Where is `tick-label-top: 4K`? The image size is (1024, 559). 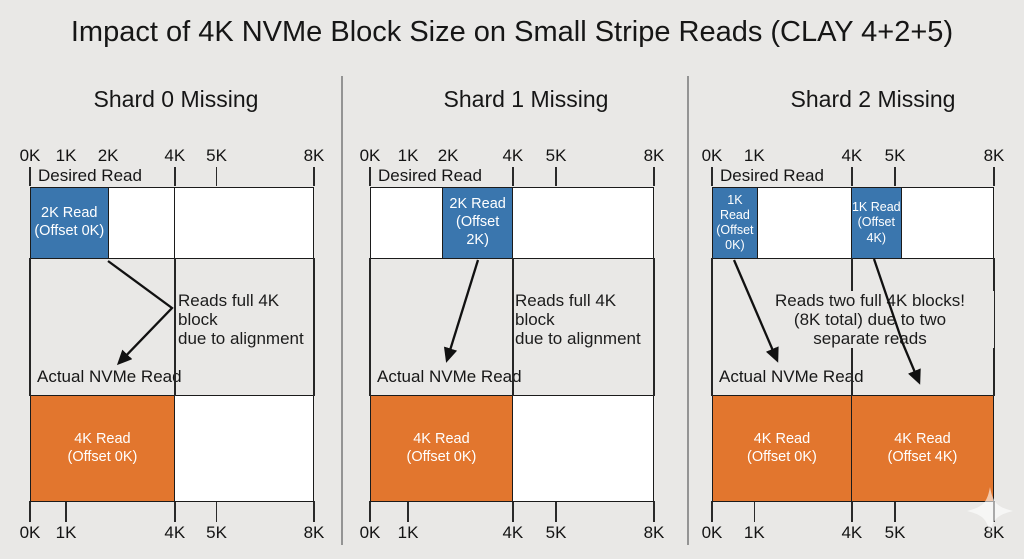
tick-label-top: 4K is located at coordinates (513, 155).